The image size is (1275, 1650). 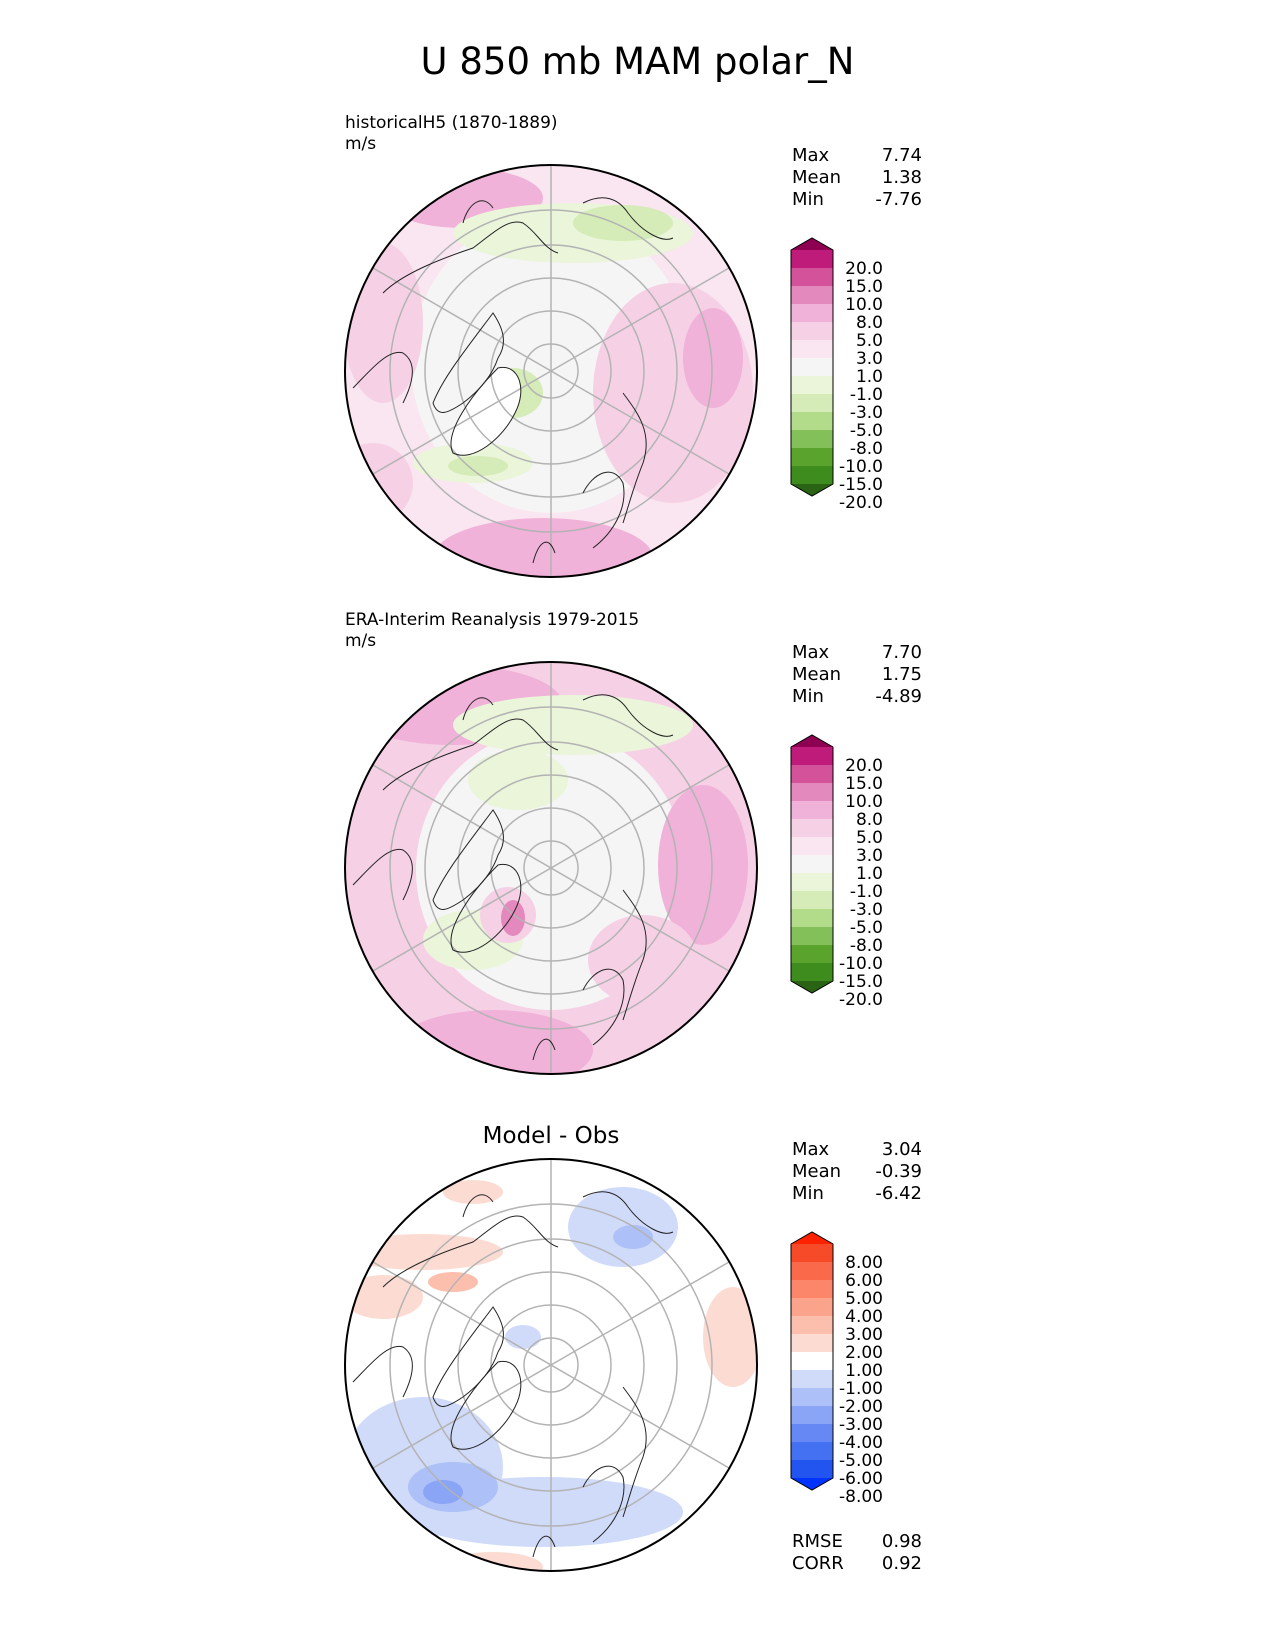 I want to click on colorbar-tick-label: -1.00, so click(x=861, y=1389).